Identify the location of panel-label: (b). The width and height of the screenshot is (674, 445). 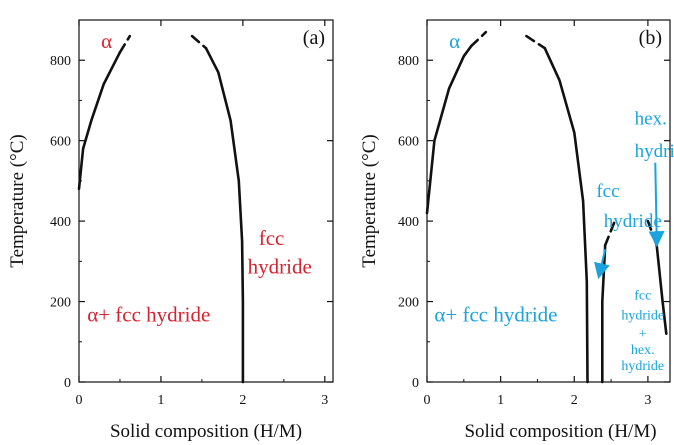
(650, 38).